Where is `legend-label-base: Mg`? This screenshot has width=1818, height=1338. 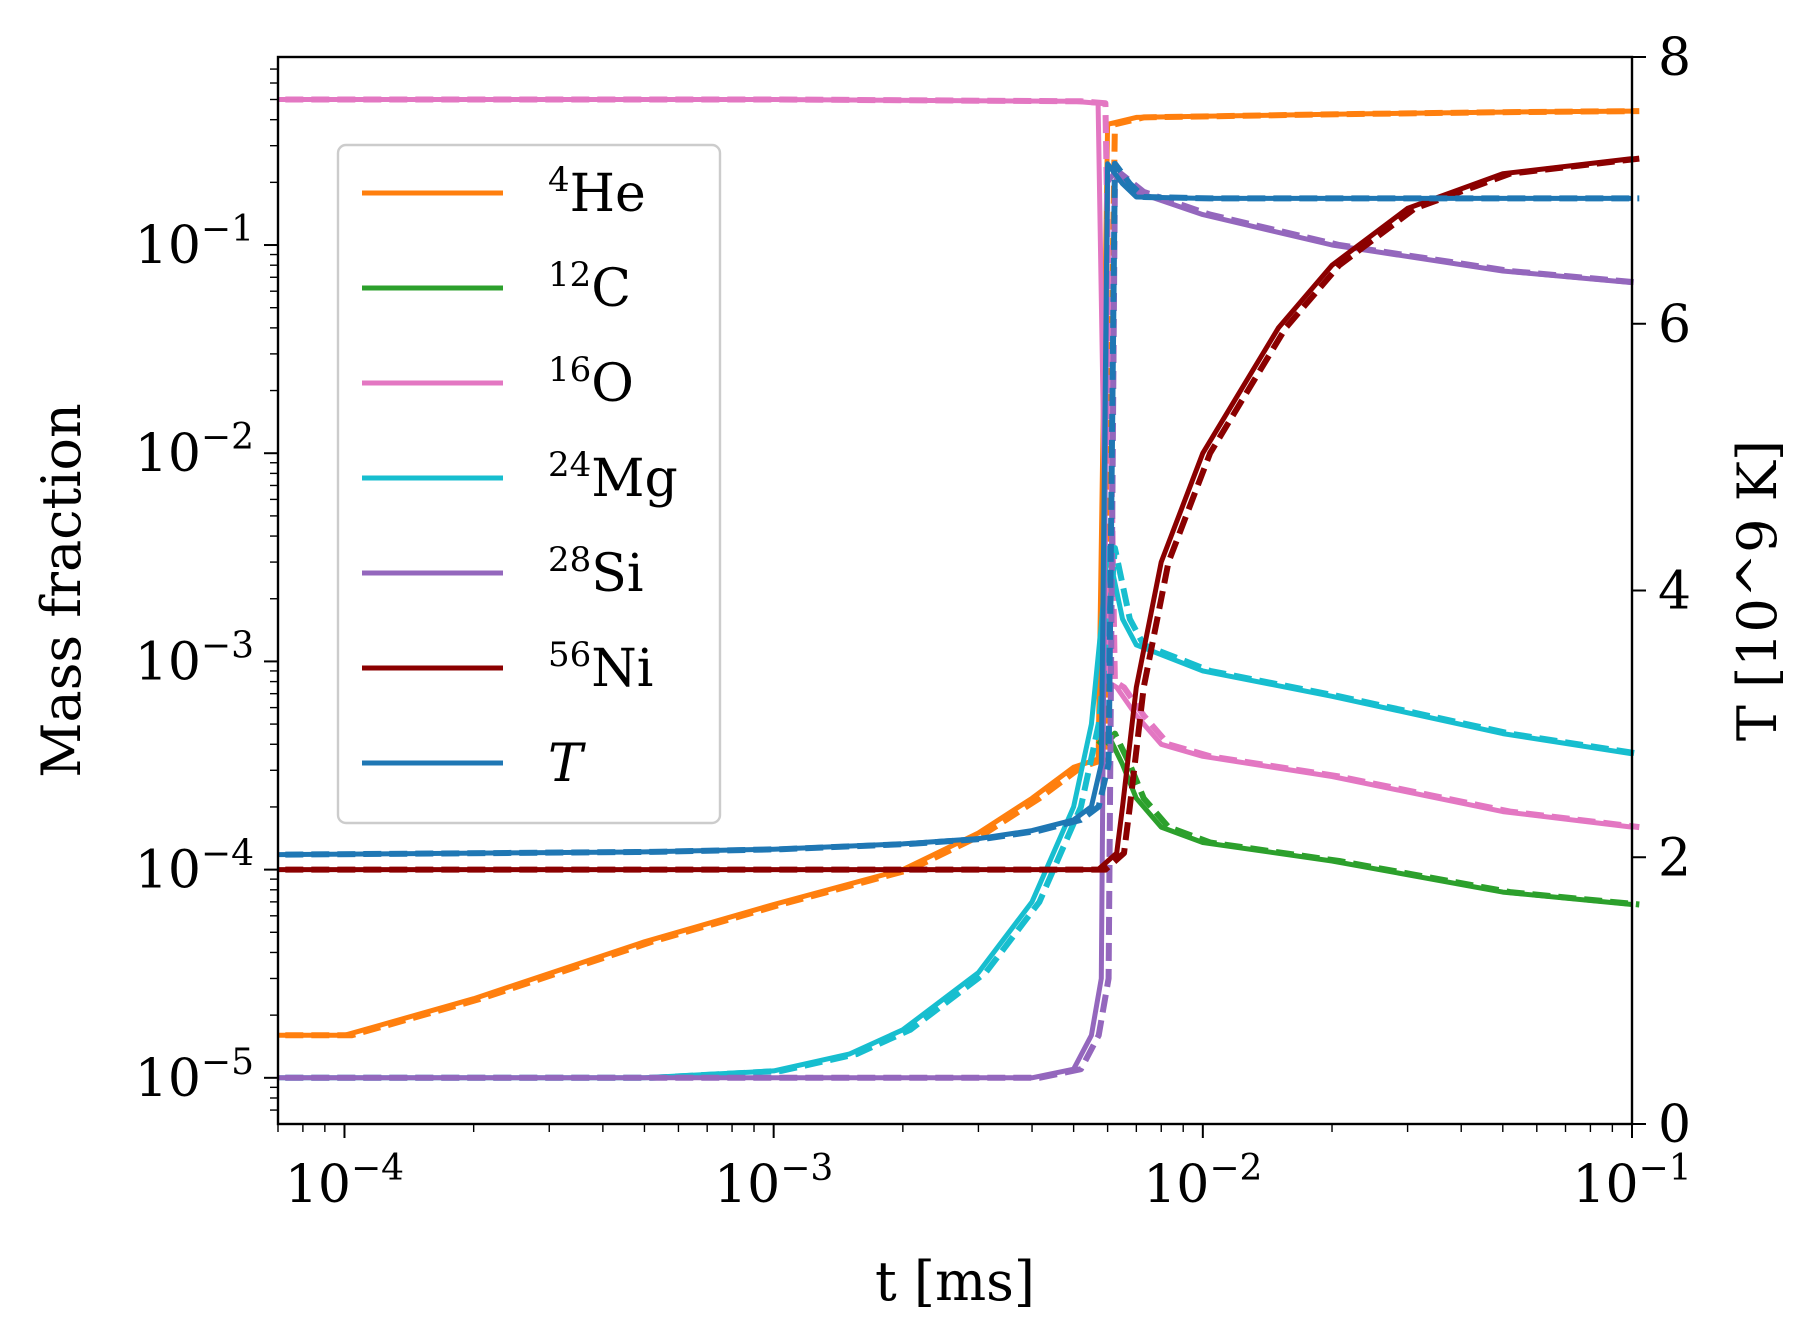 legend-label-base: Mg is located at coordinates (634, 479).